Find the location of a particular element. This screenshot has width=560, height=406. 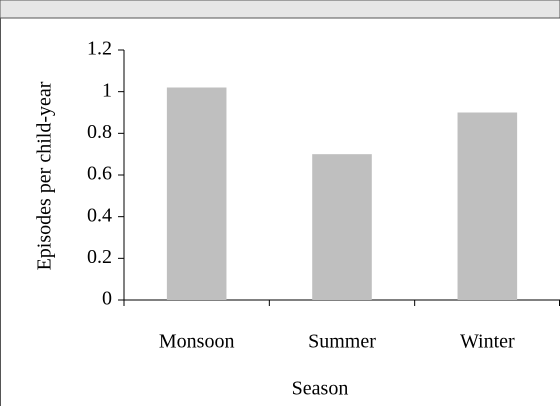

x-tick-label: Monsoon is located at coordinates (197, 342).